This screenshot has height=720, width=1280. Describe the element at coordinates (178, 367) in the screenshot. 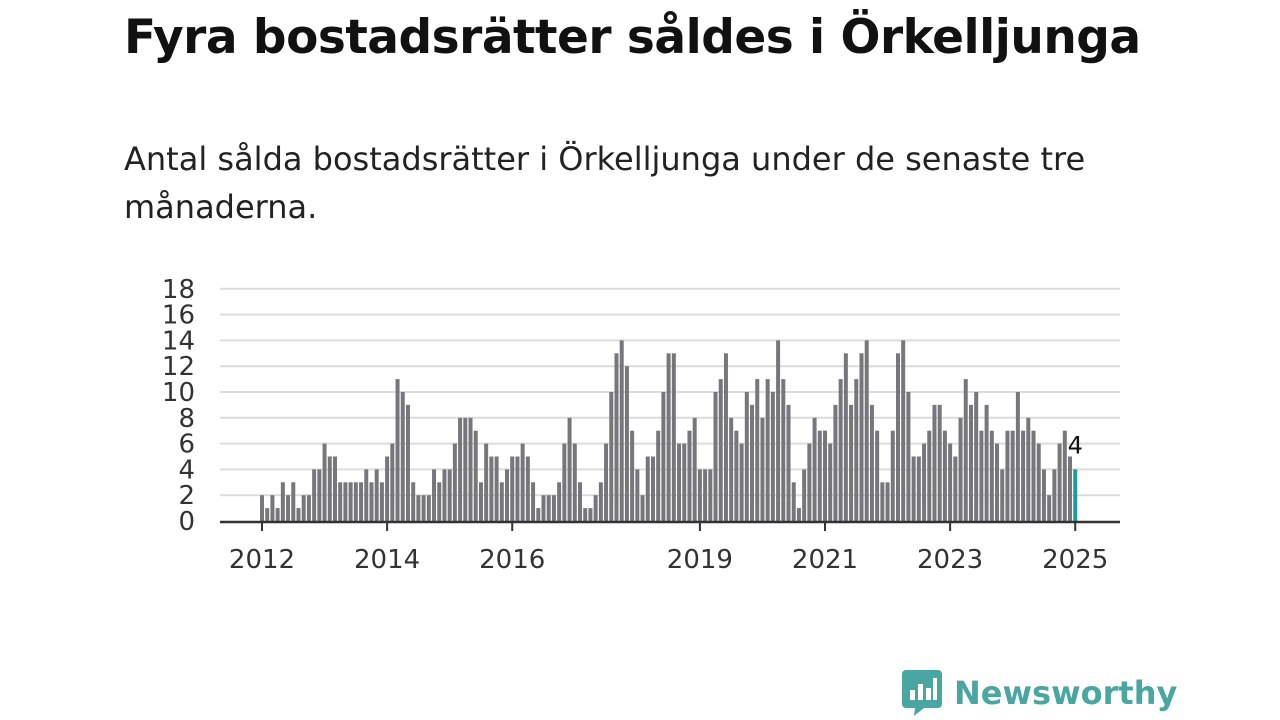

I see `y-tick-label: 12` at that location.